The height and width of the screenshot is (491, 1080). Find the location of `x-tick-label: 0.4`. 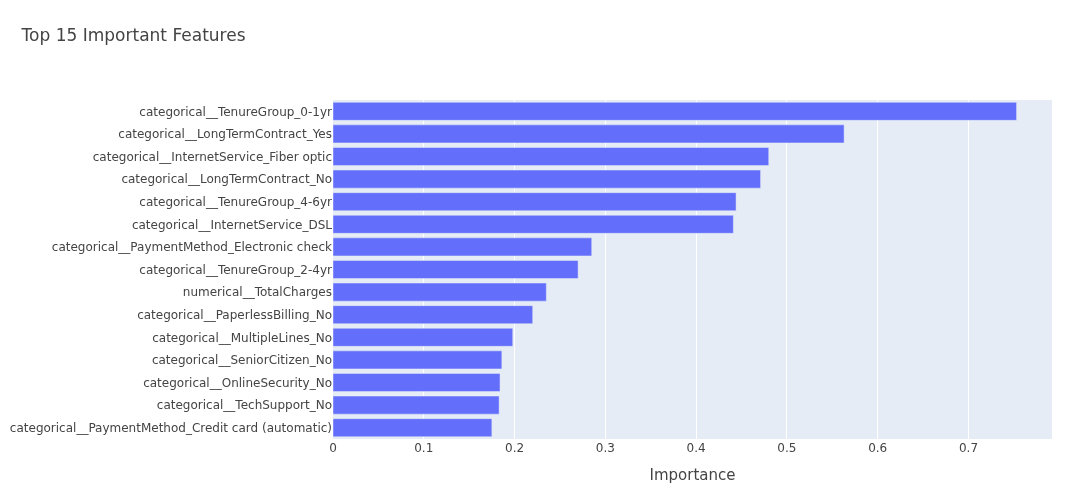

x-tick-label: 0.4 is located at coordinates (696, 448).